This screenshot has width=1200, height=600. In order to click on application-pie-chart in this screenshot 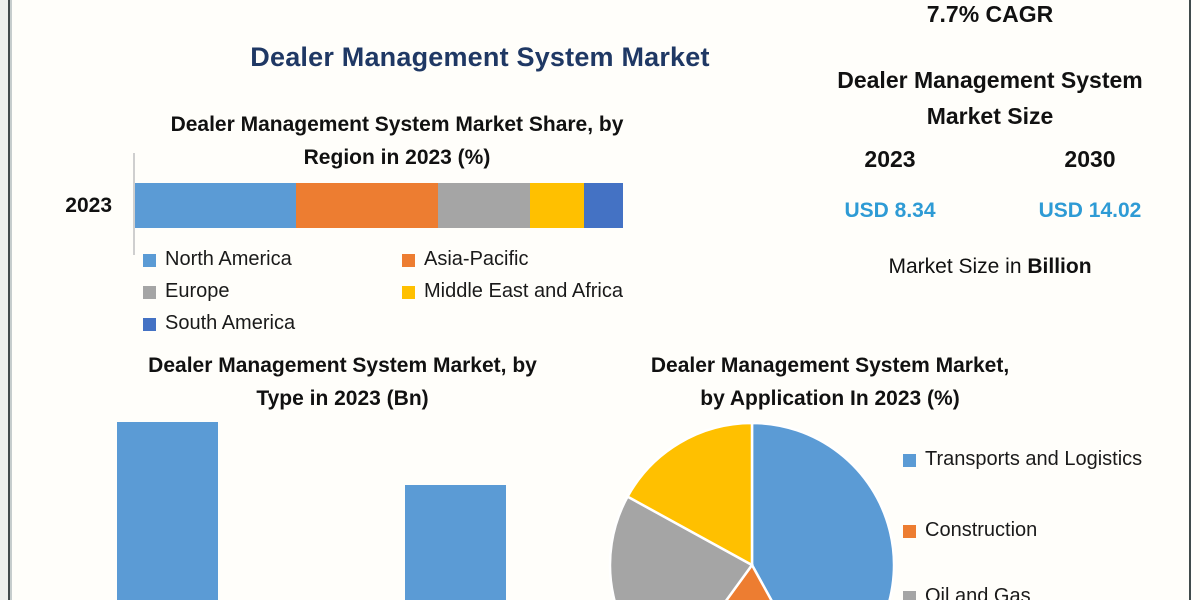, I will do `click(752, 510)`.